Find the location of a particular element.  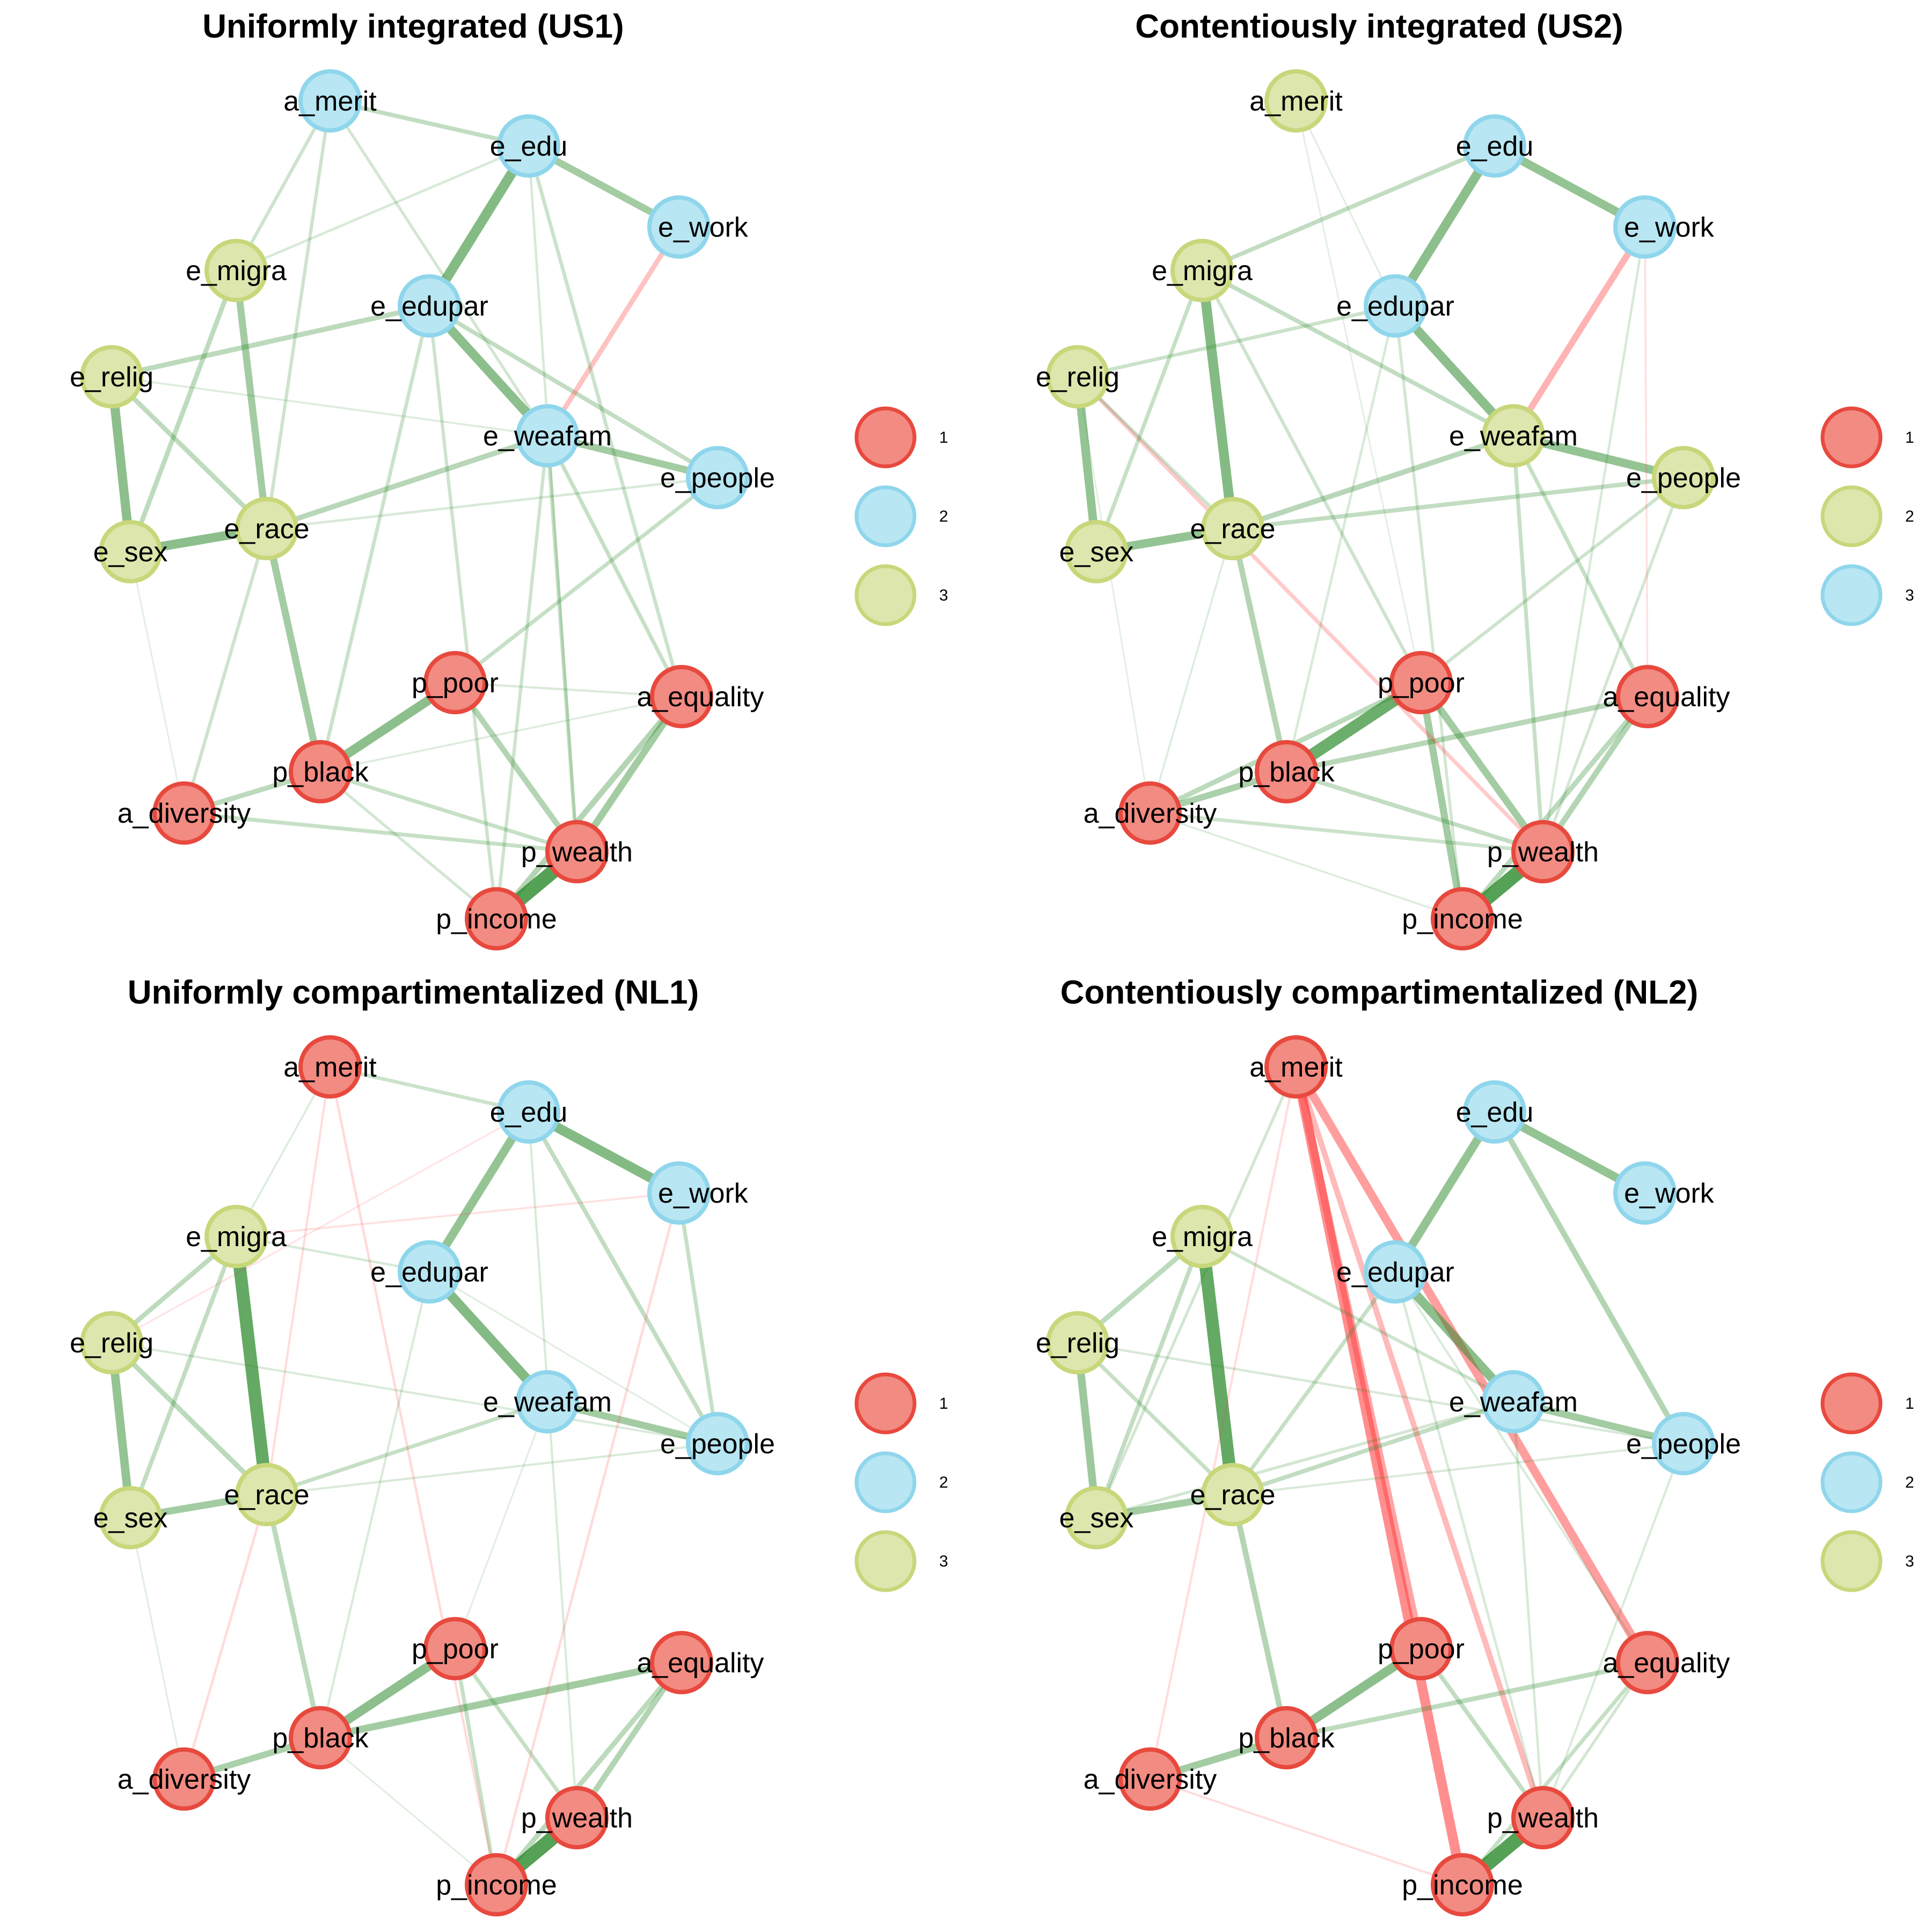

node-label-e-edu: e_edu is located at coordinates (529, 1112).